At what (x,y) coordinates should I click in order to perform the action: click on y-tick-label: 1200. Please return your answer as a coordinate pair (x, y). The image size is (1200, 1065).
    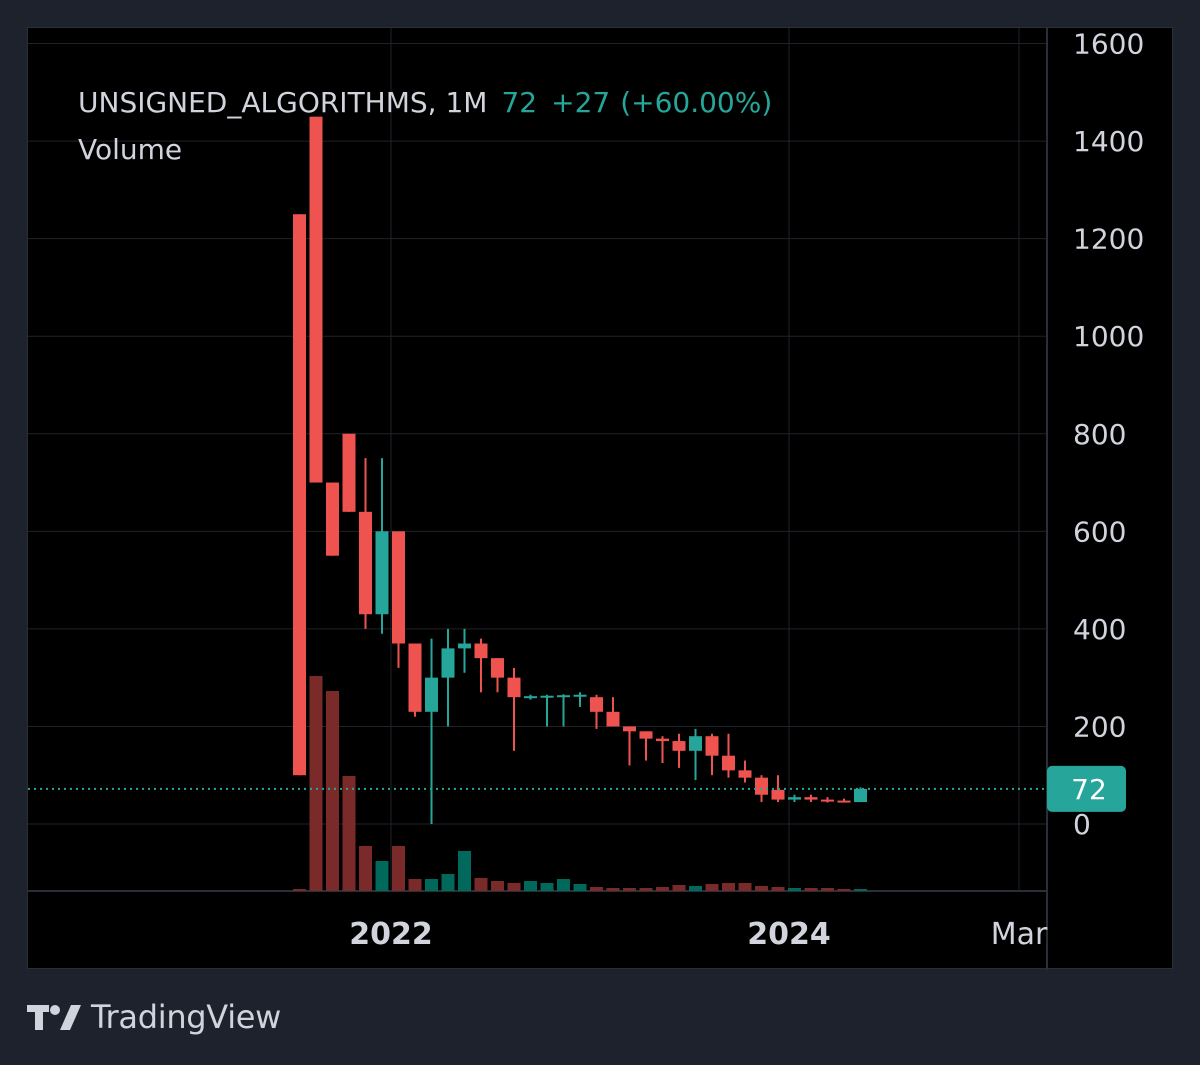
    Looking at the image, I should click on (1108, 239).